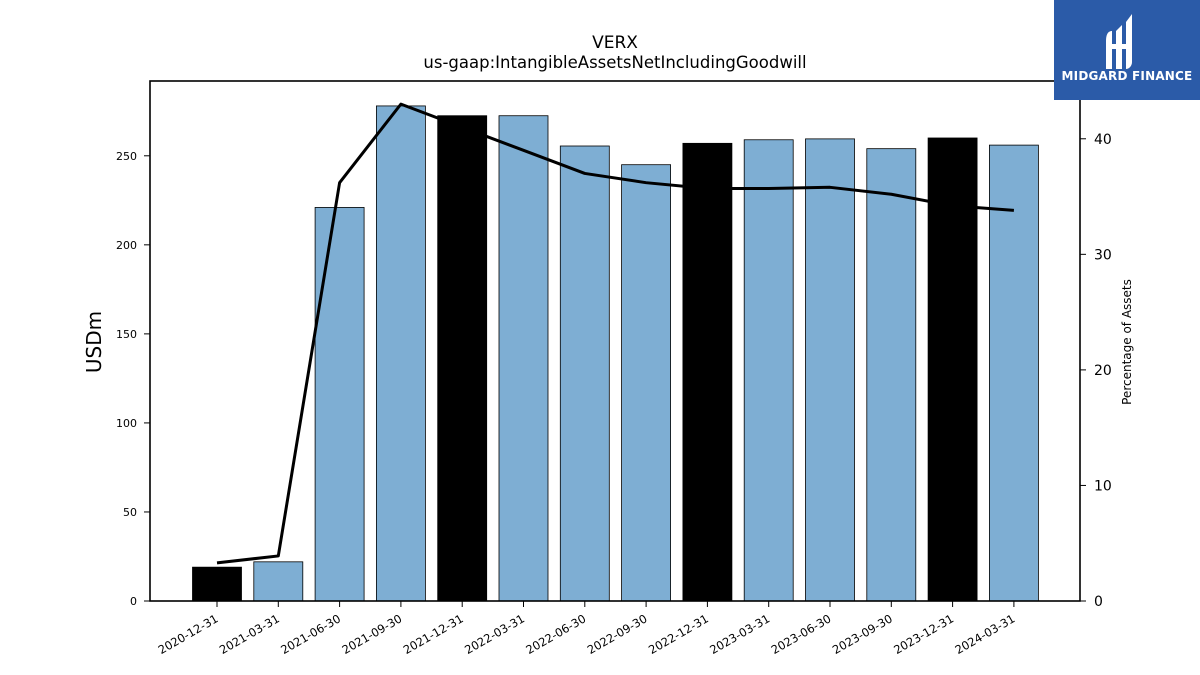  What do you see at coordinates (188, 634) in the screenshot?
I see `x-tick-label: 2020-12-31` at bounding box center [188, 634].